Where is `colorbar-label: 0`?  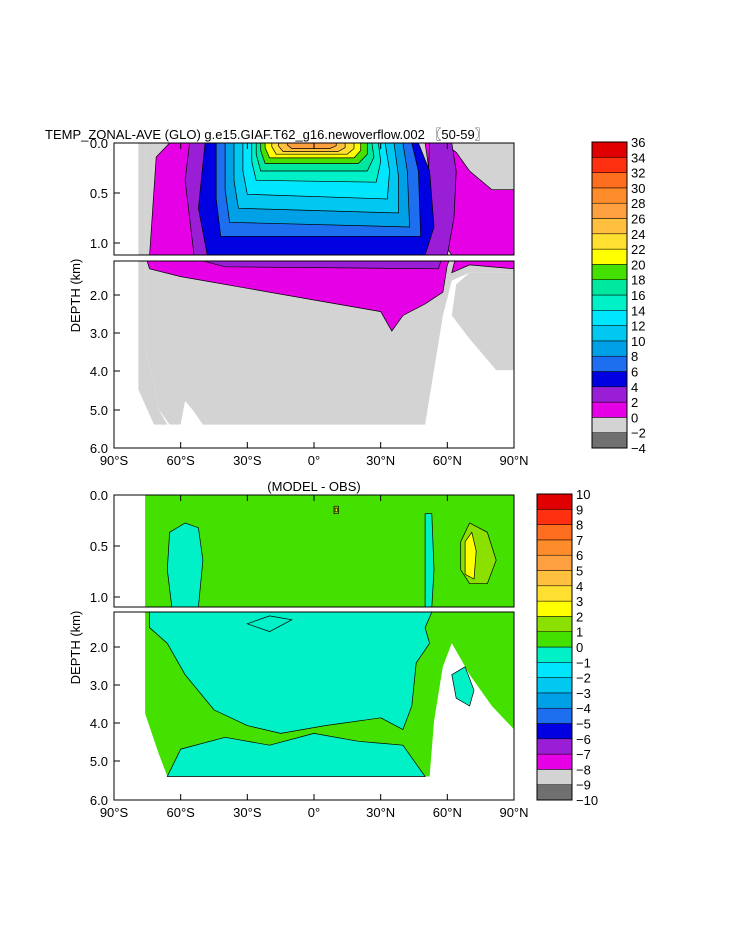 colorbar-label: 0 is located at coordinates (579, 647).